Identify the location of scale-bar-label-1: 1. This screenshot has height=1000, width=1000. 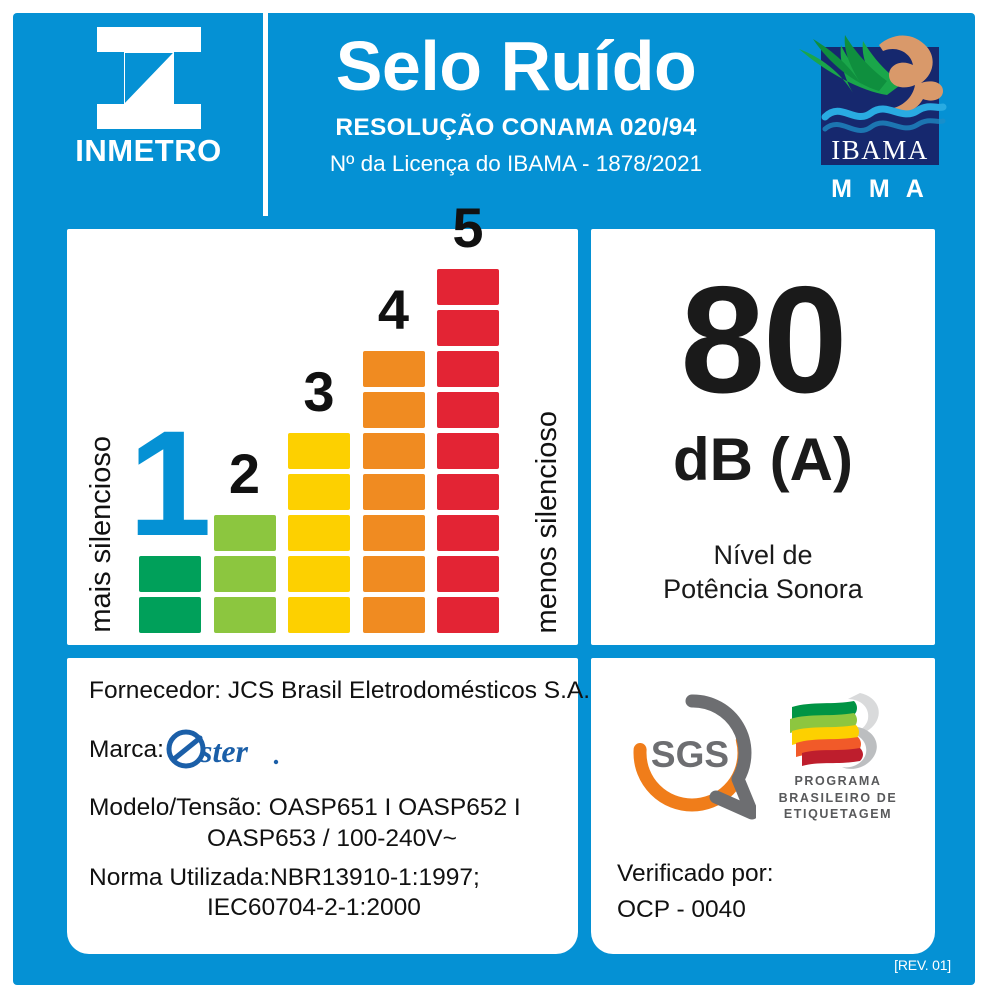
(170, 483).